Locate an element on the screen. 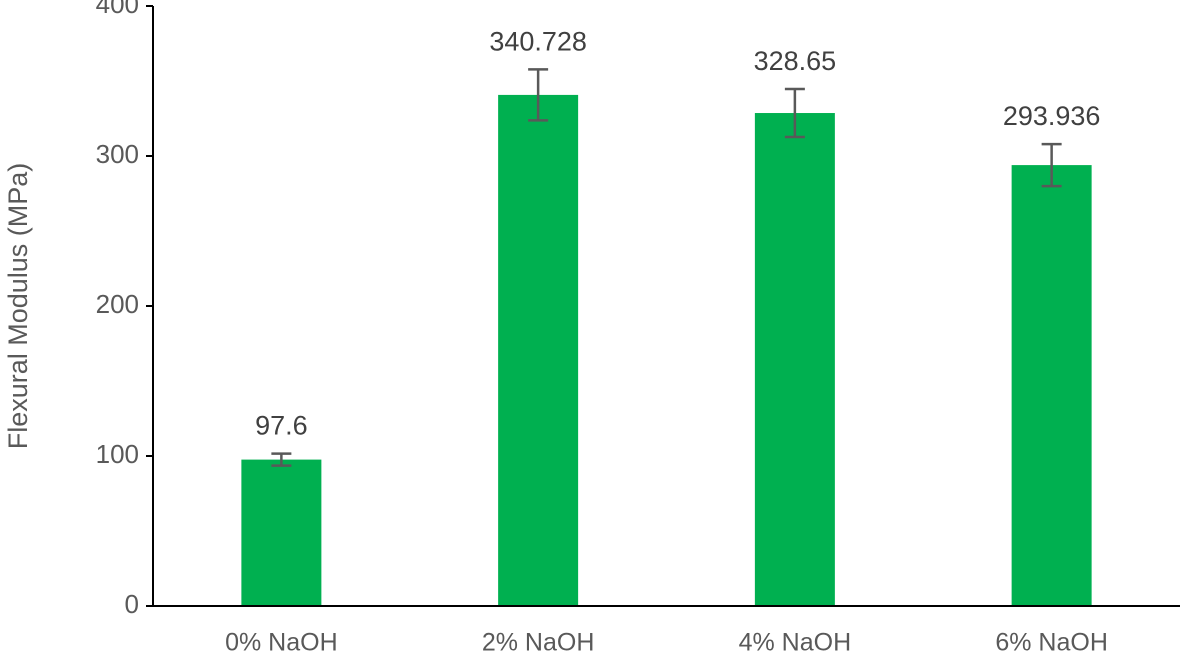  y-tick-label: 400 is located at coordinates (117, 9).